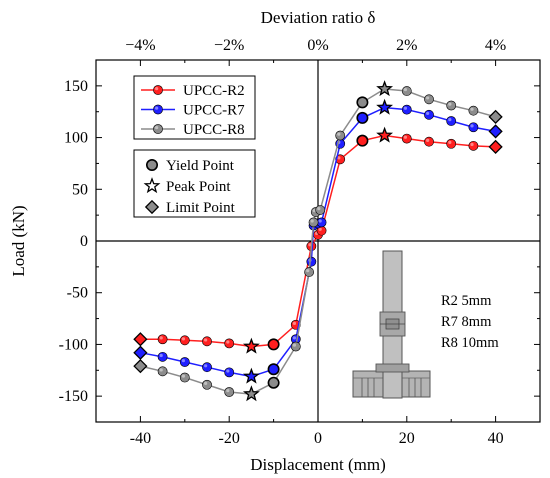 This screenshot has height=478, width=550. What do you see at coordinates (194, 107) in the screenshot?
I see `series-legend: UPCC-R2 UPCC-R7 UPCC-R8` at bounding box center [194, 107].